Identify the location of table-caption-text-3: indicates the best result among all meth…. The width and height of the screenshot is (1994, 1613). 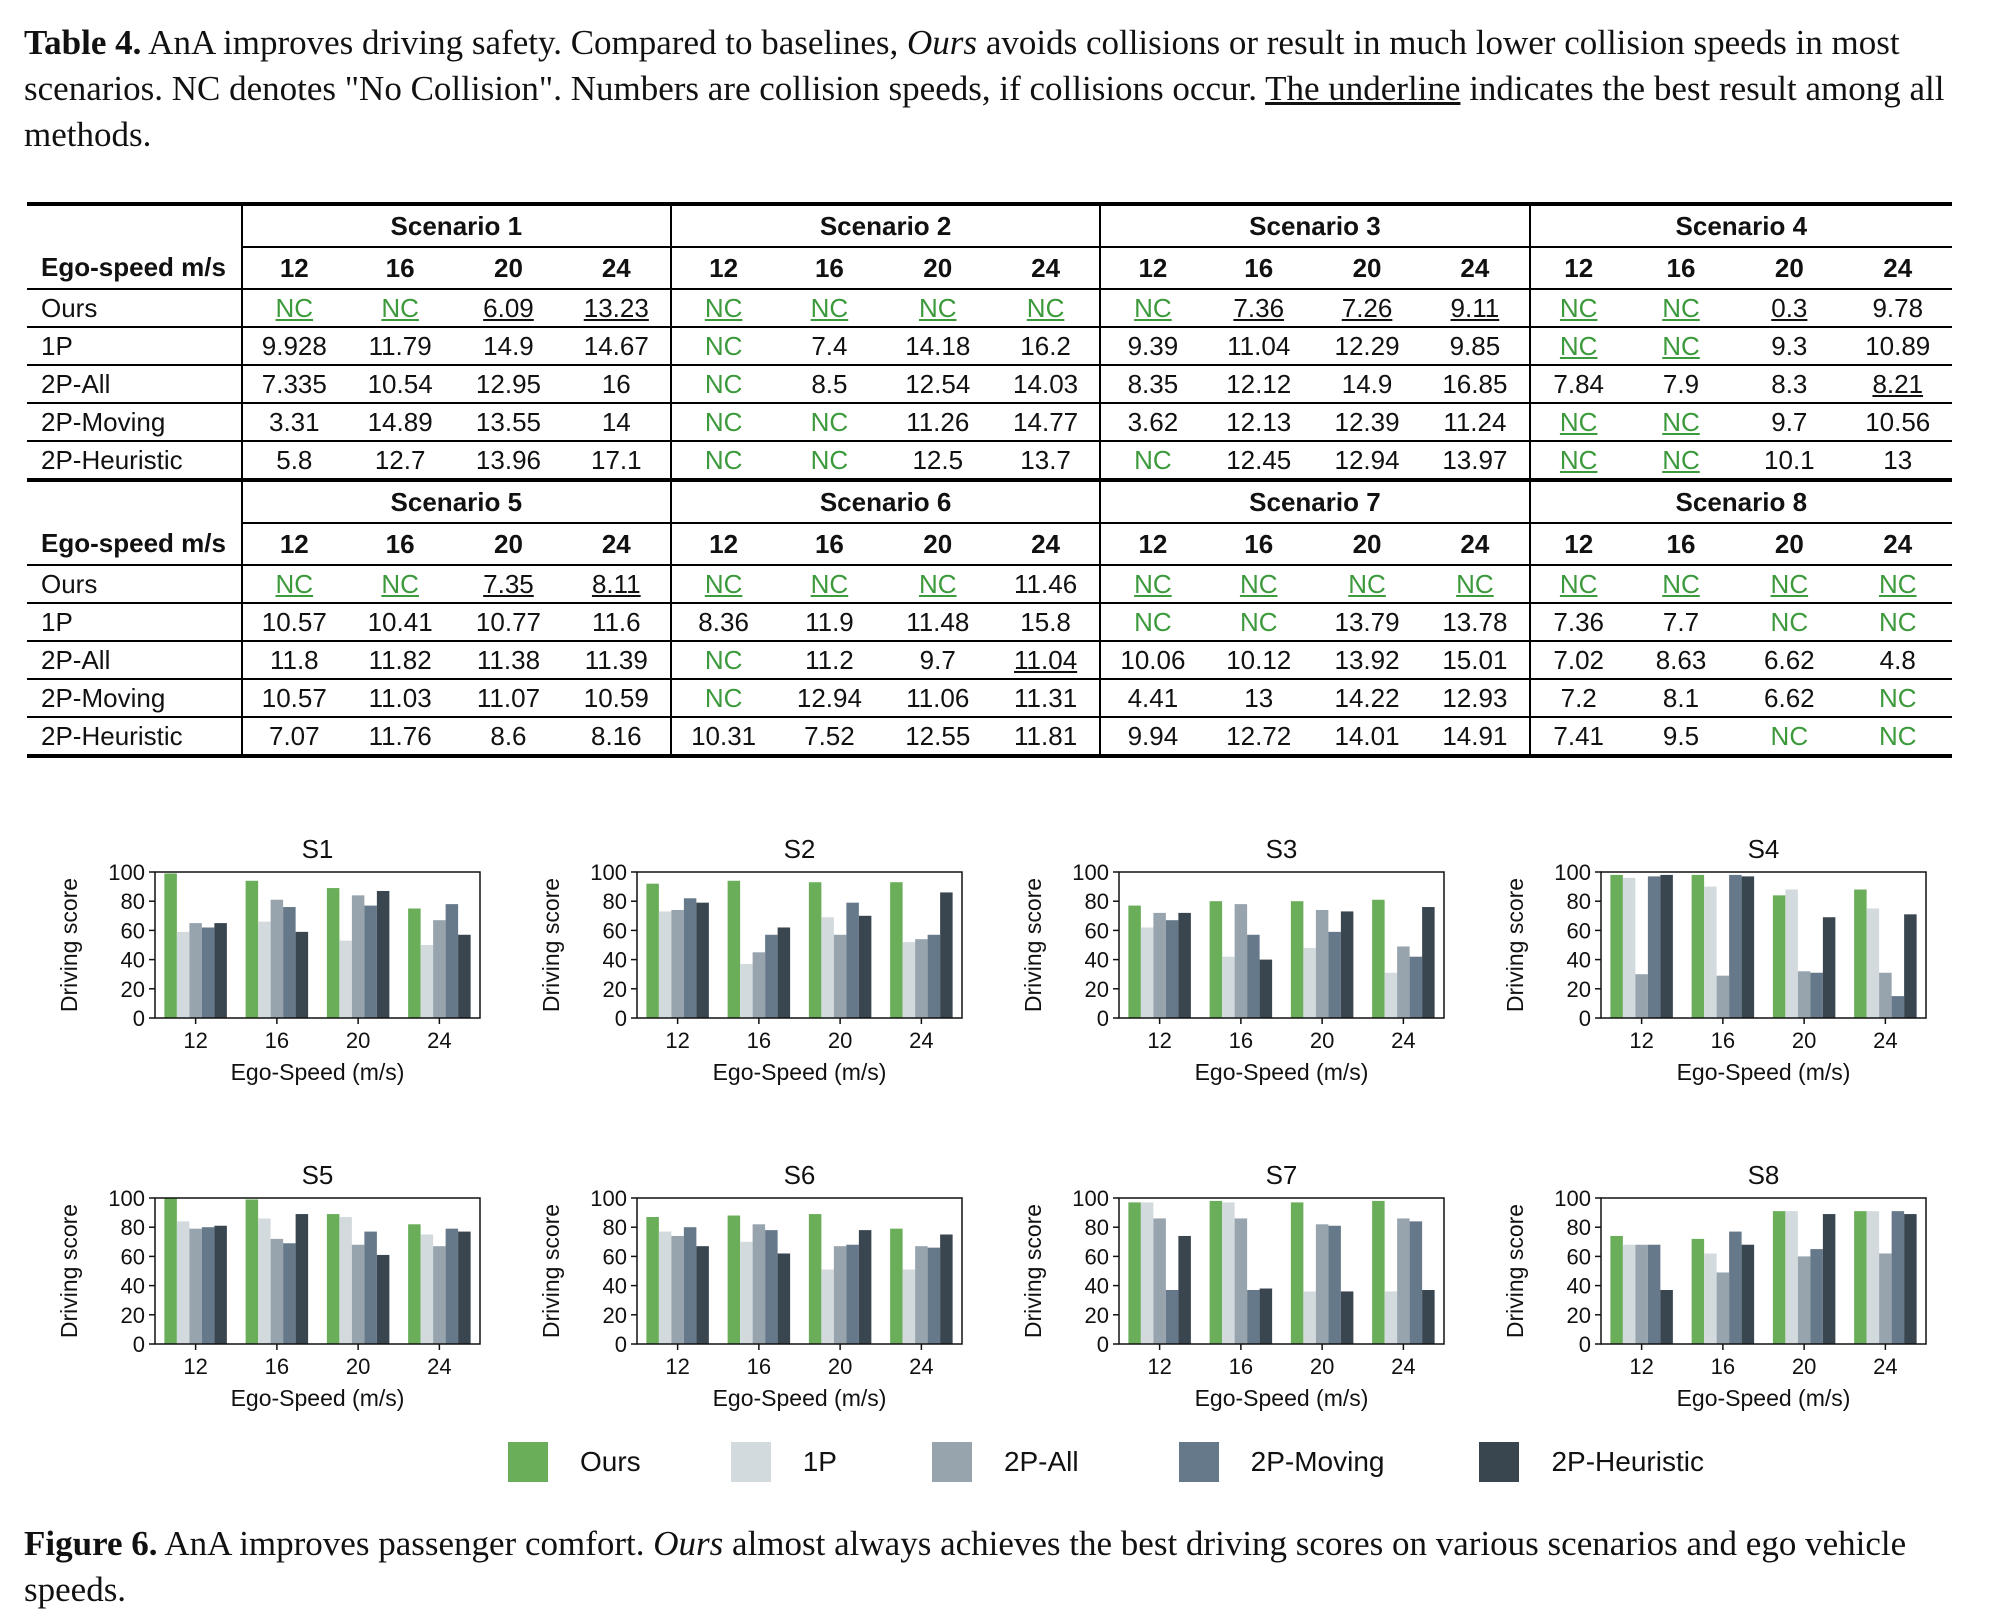
(984, 111).